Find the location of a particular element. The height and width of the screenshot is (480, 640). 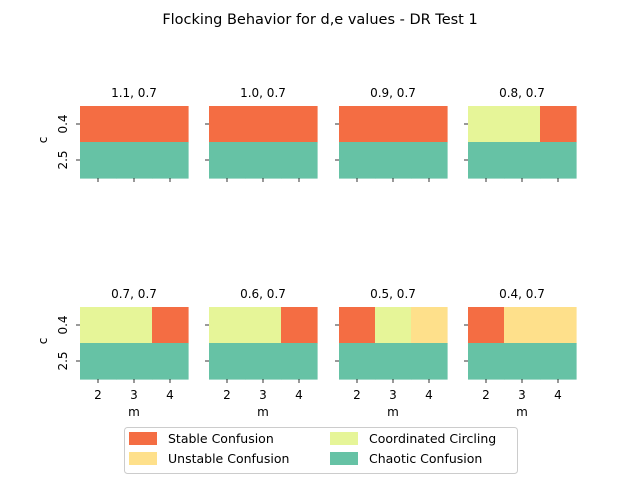

panel-title: 1.0, 0.7 is located at coordinates (263, 93).